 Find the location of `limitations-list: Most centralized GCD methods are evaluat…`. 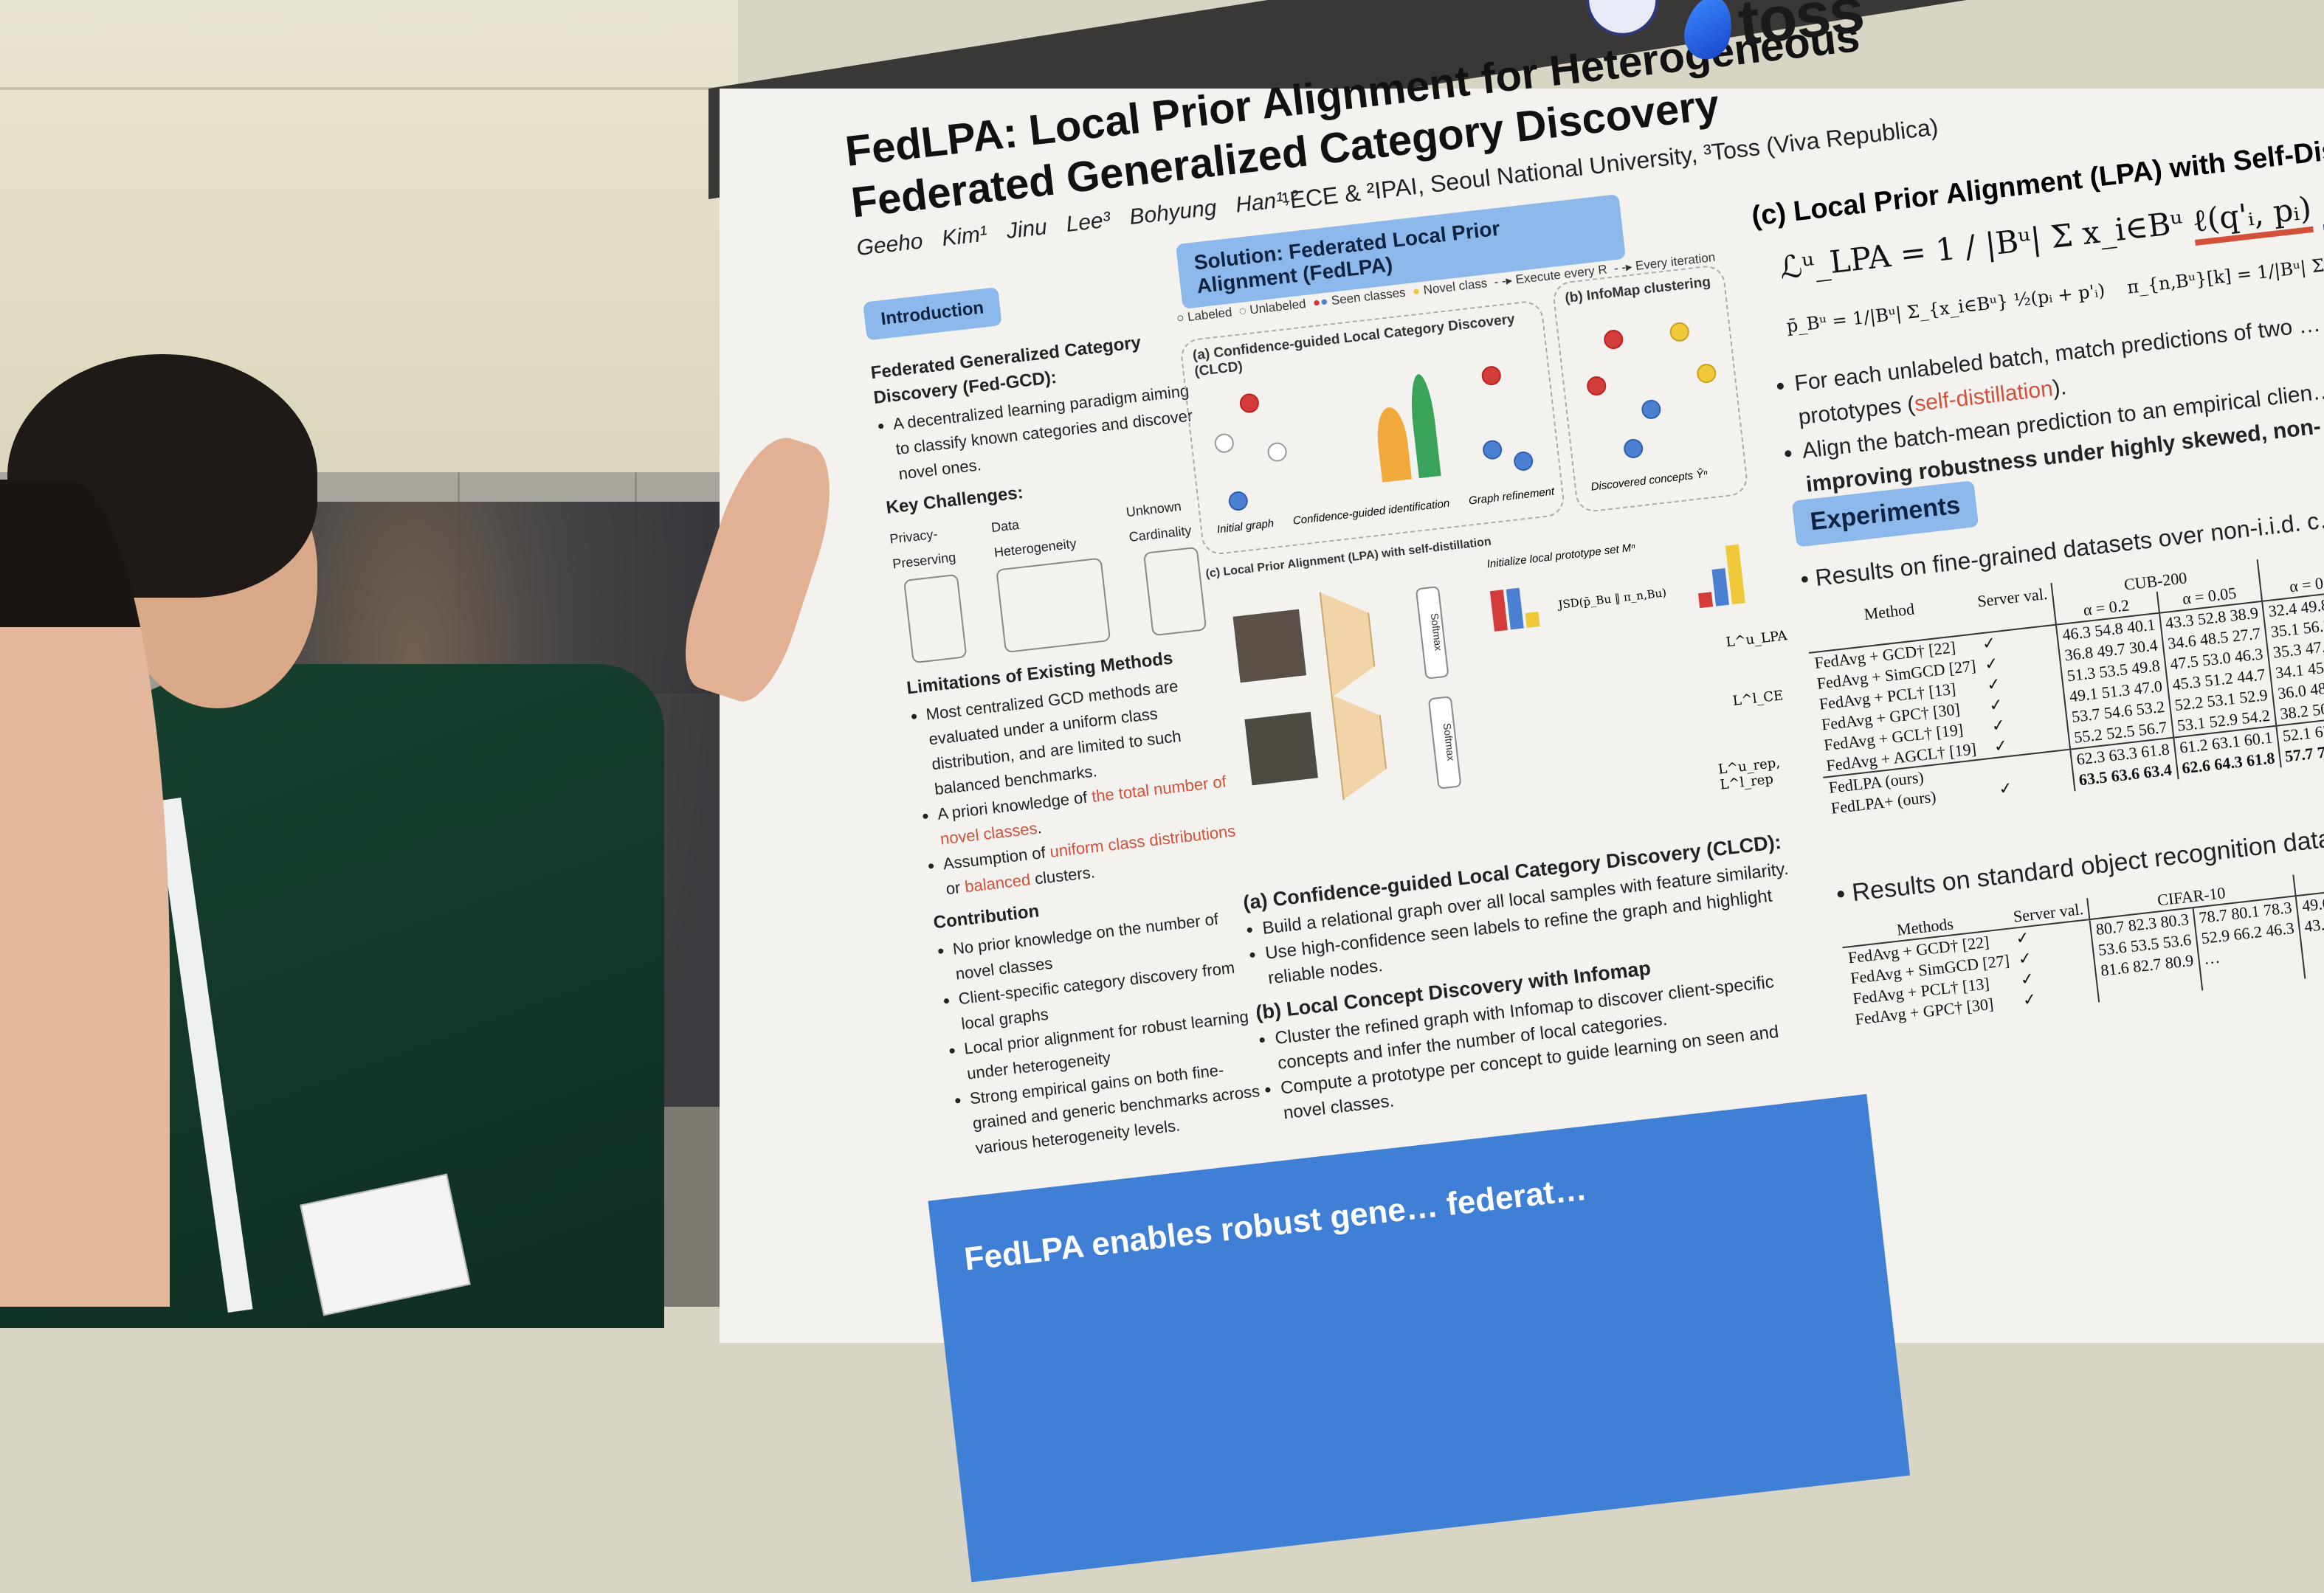

limitations-list: Most centralized GCD methods are evaluat… is located at coordinates (1077, 786).